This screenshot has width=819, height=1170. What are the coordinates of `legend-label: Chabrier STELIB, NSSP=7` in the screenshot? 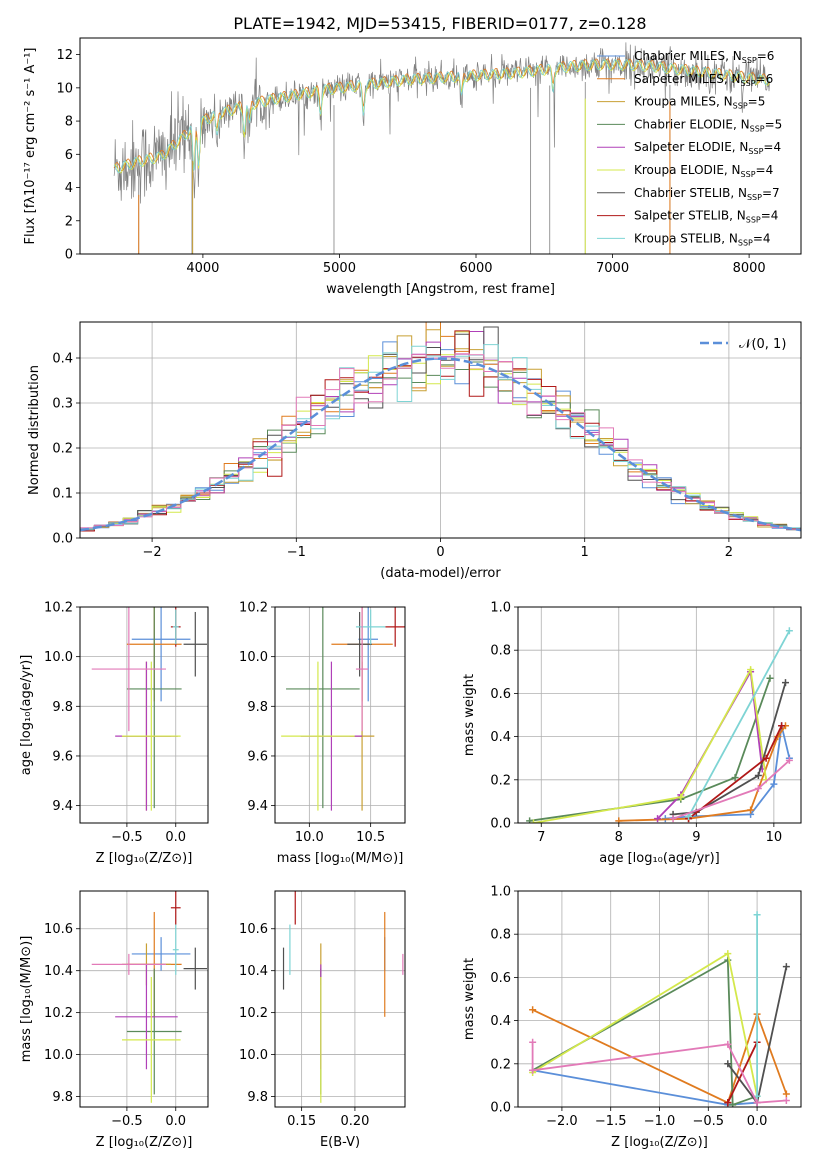 It's located at (707, 194).